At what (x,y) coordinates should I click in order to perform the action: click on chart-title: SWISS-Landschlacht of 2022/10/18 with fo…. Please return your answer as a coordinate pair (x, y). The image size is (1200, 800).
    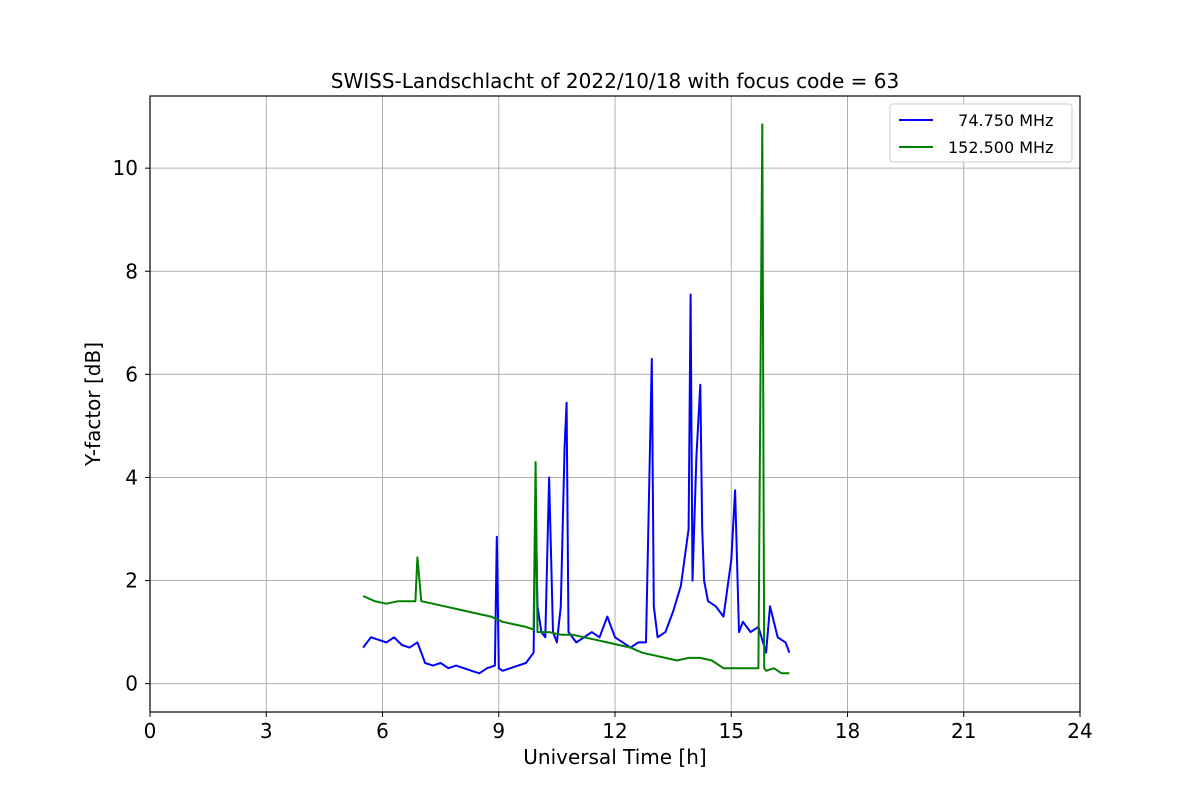
    Looking at the image, I should click on (615, 81).